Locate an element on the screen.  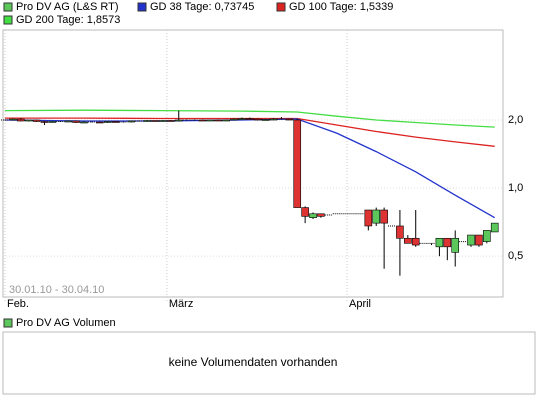
x-tick-label: Feb. is located at coordinates (18, 304).